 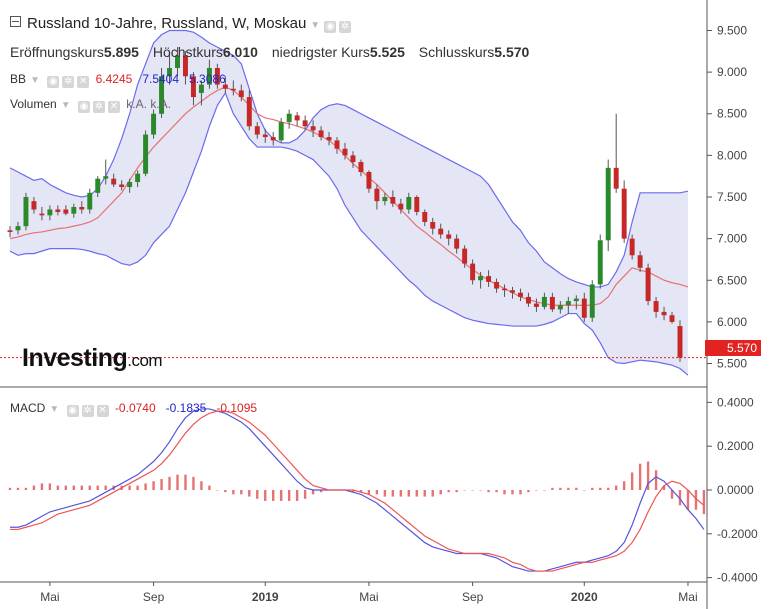 What do you see at coordinates (207, 79) in the screenshot?
I see `bb-lower-value: 5.3086` at bounding box center [207, 79].